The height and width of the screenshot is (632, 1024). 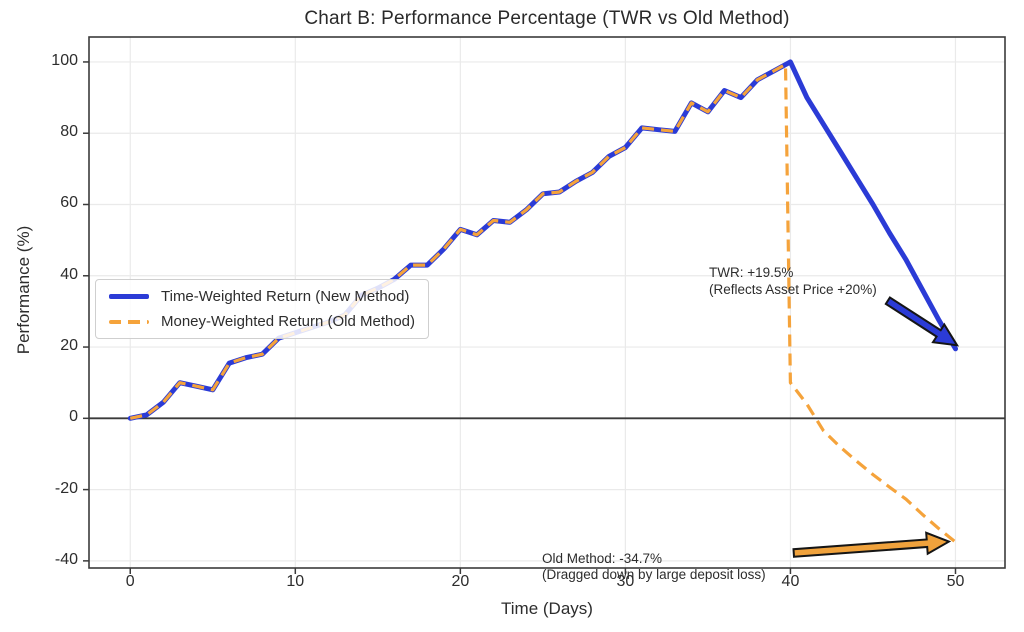 I want to click on dashed-line-sample-icon, so click(x=129, y=321).